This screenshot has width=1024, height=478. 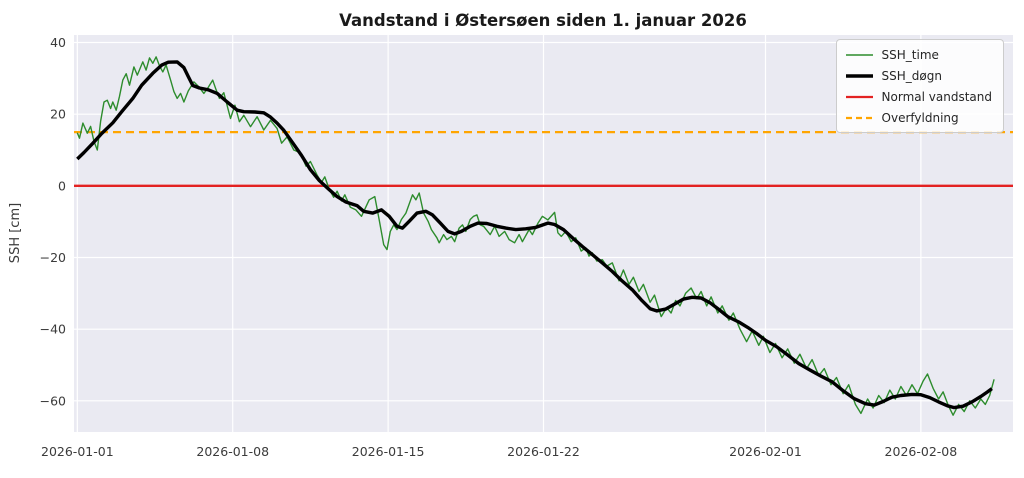 I want to click on x-tick-label: 2026-01-22, so click(x=543, y=451).